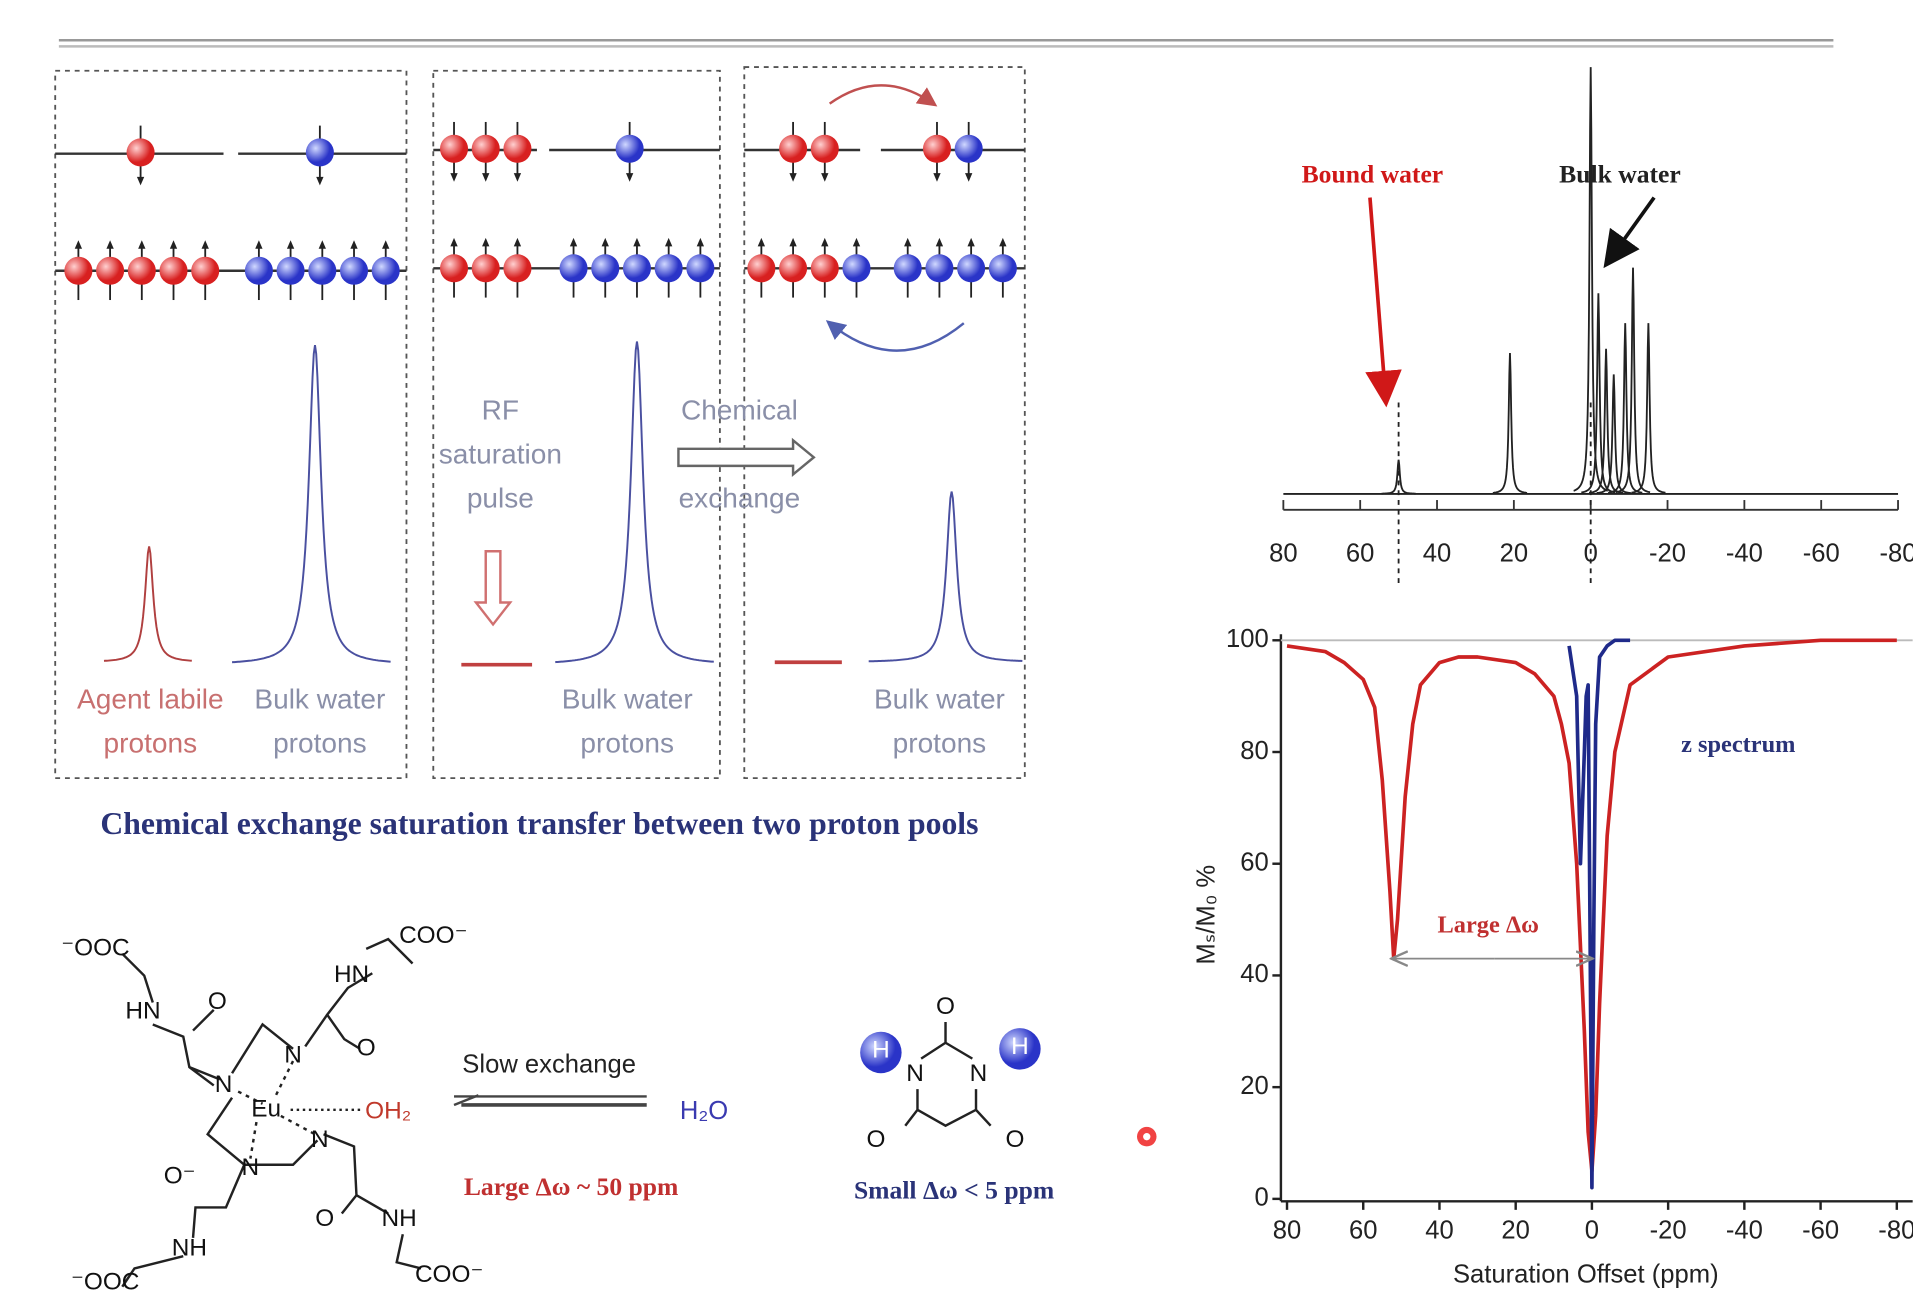  What do you see at coordinates (704, 1111) in the screenshot?
I see `water-label: H₂O` at bounding box center [704, 1111].